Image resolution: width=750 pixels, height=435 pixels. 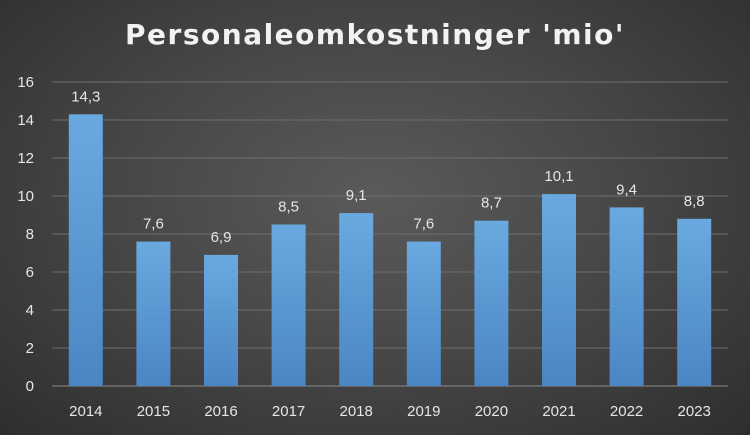 What do you see at coordinates (25, 82) in the screenshot?
I see `y-tick-label: 16` at bounding box center [25, 82].